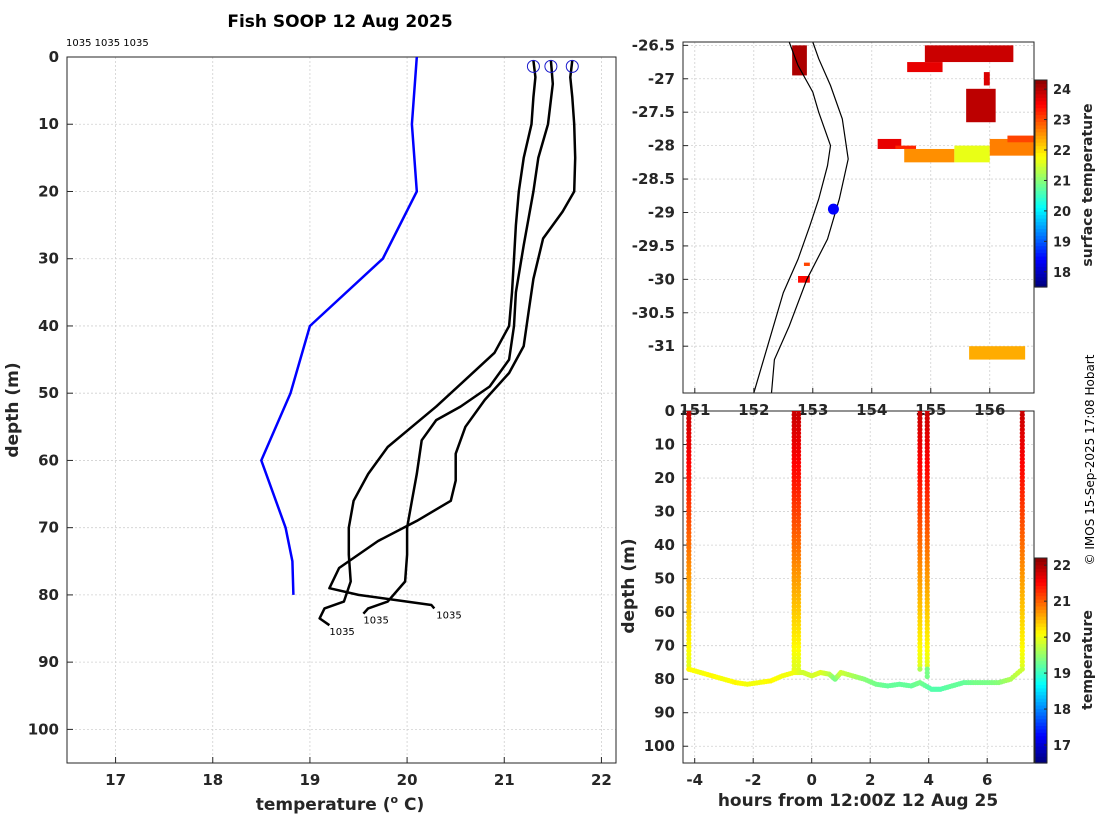 Image resolution: width=1100 pixels, height=820 pixels. Describe the element at coordinates (48, 259) in the screenshot. I see `profile-y-tick-label: 30` at that location.